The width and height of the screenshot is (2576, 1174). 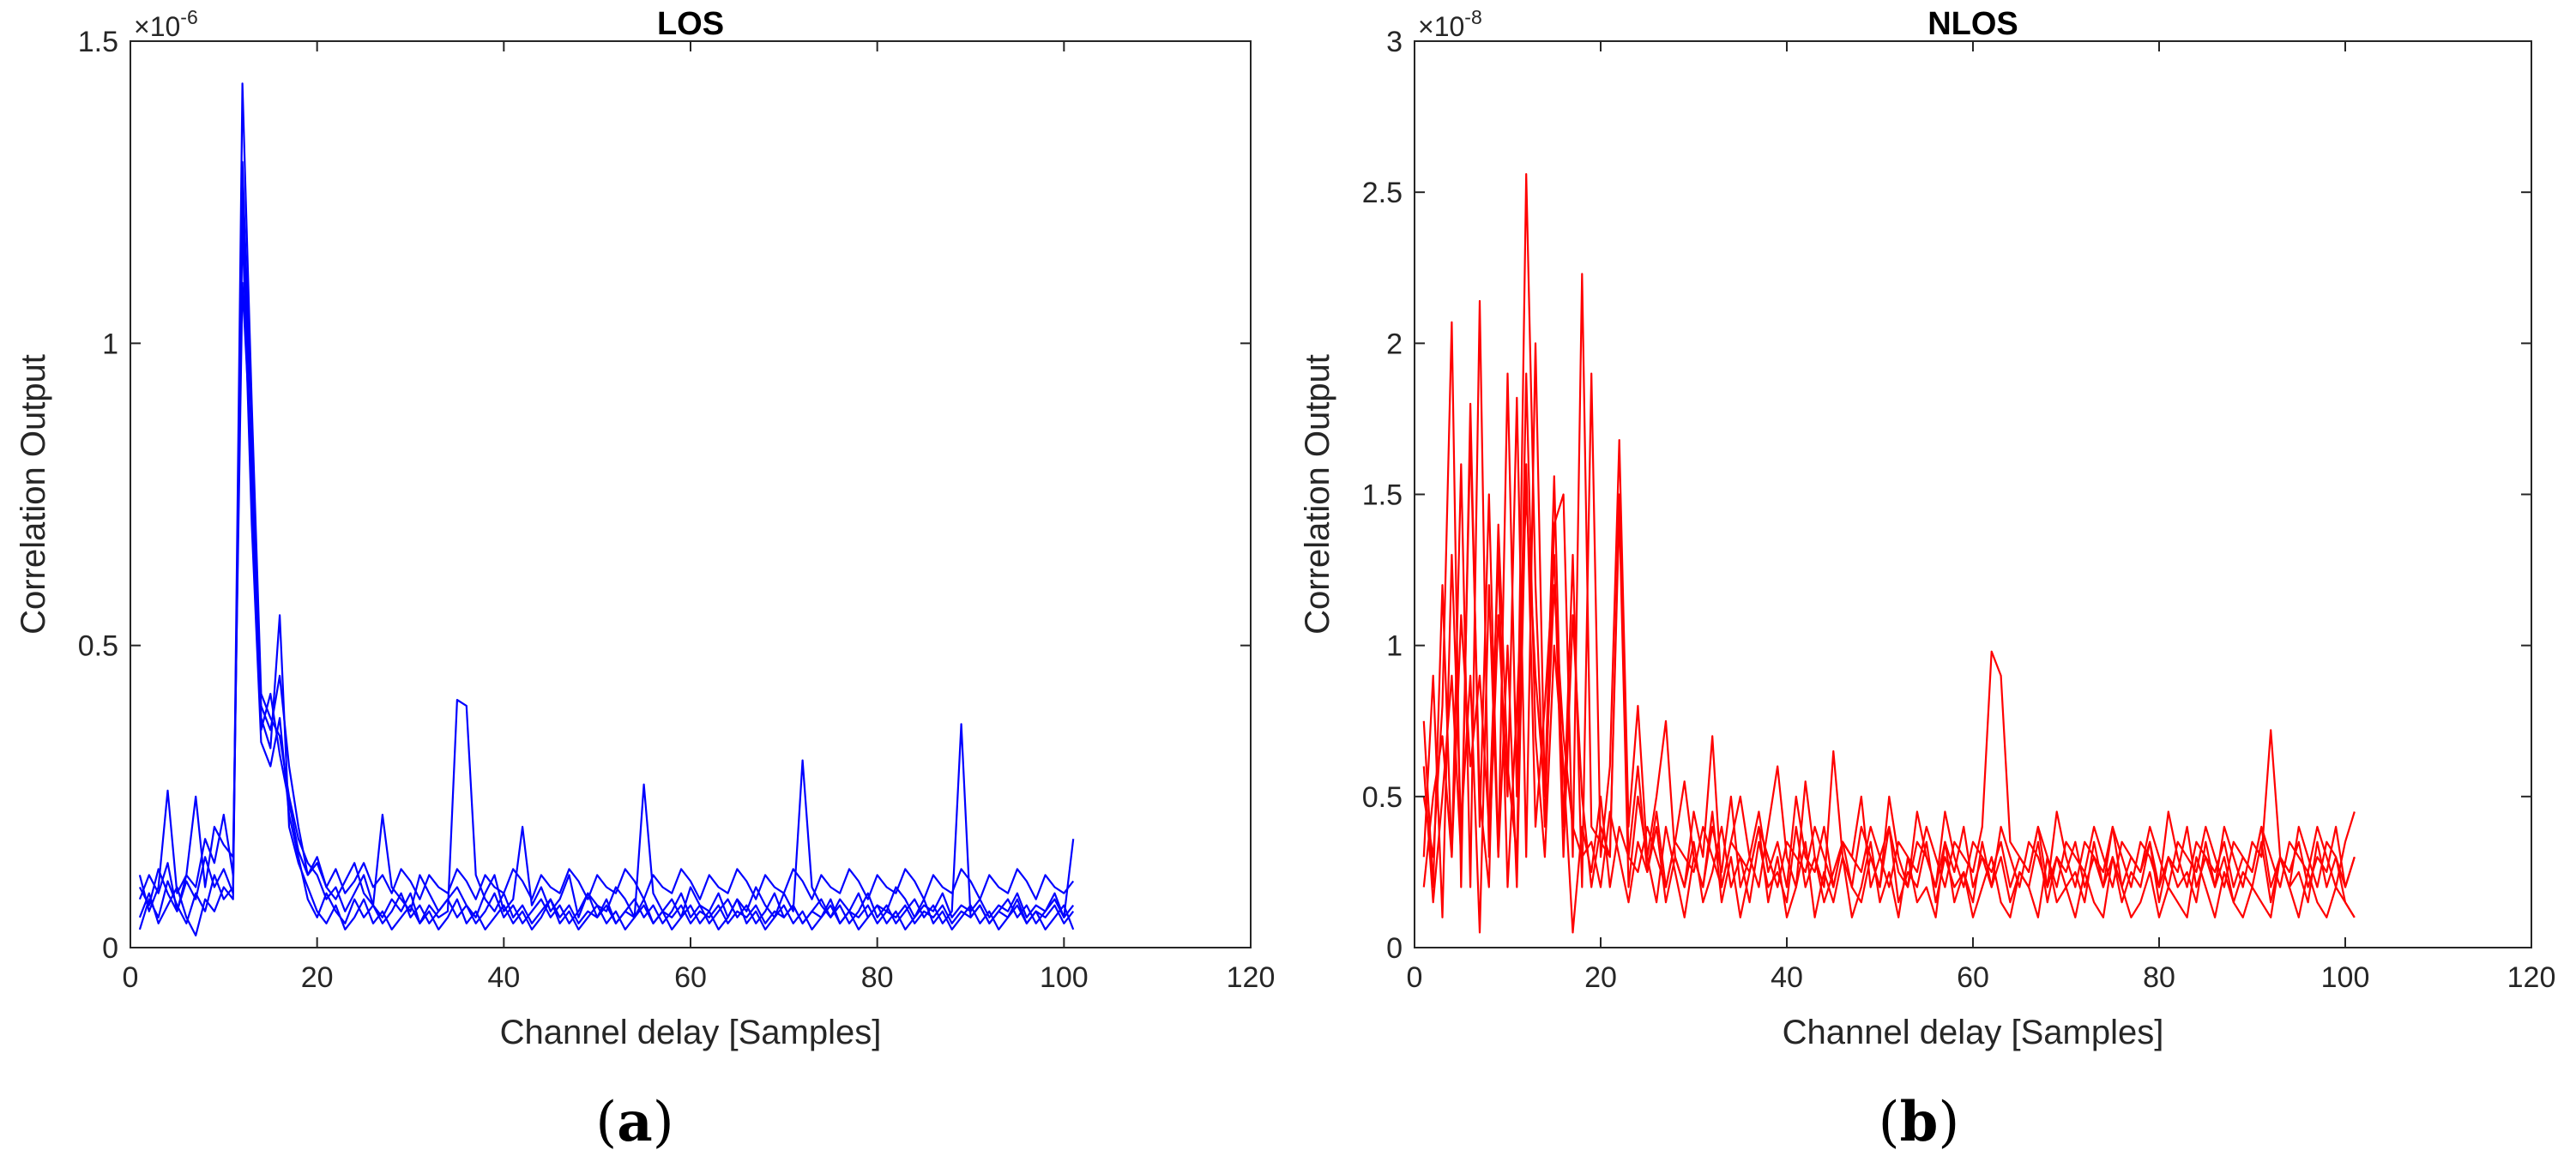 I want to click on panel-caption: (a), so click(x=634, y=1122).